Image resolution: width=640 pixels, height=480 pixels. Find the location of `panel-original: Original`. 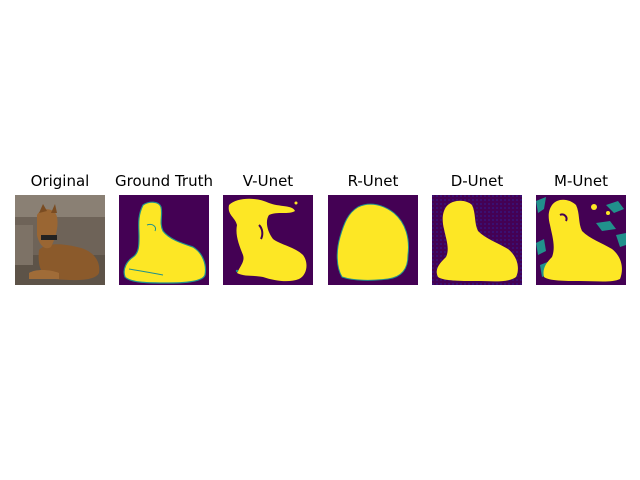

panel-original: Original is located at coordinates (60, 231).